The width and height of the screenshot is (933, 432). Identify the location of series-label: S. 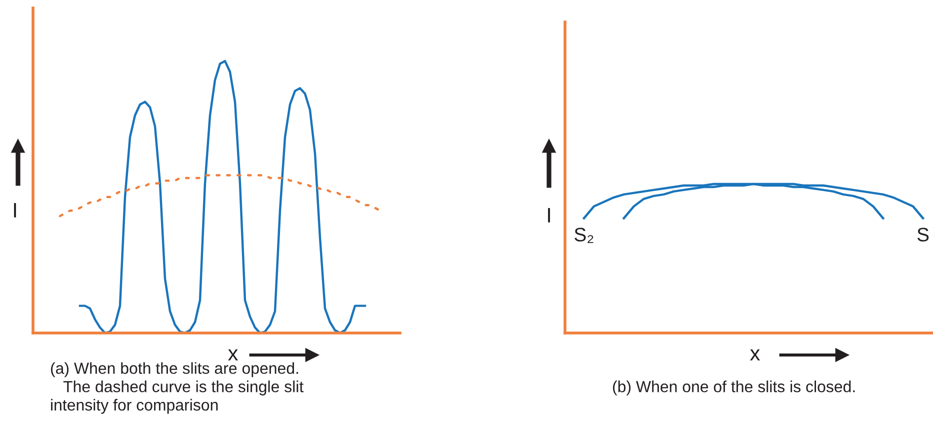
(923, 235).